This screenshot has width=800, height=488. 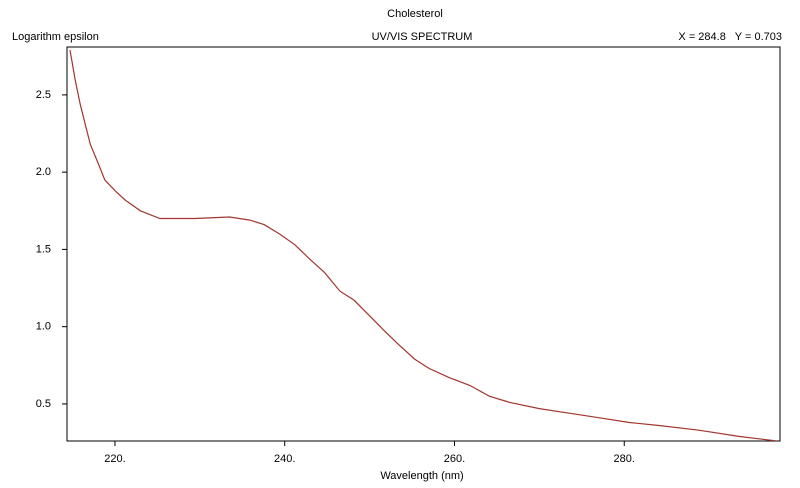 I want to click on chart-title: Cholesterol, so click(x=415, y=14).